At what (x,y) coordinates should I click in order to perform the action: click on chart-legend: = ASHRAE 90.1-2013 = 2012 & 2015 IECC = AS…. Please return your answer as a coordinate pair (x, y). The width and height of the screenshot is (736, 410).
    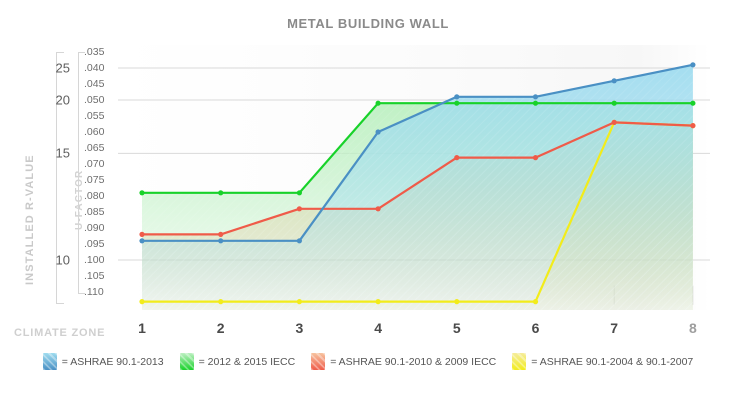
    Looking at the image, I should click on (368, 361).